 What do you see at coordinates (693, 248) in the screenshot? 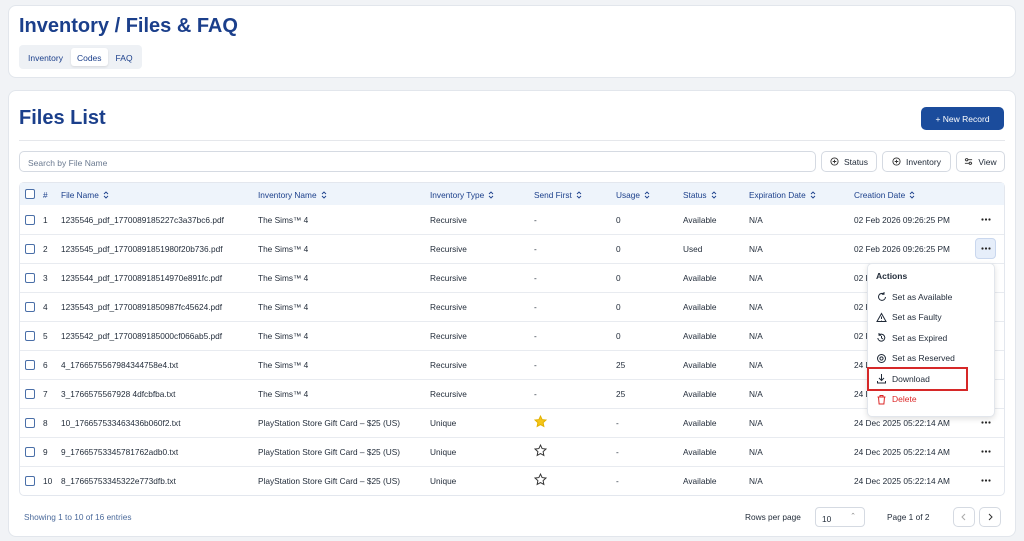
I see `cell: Used` at bounding box center [693, 248].